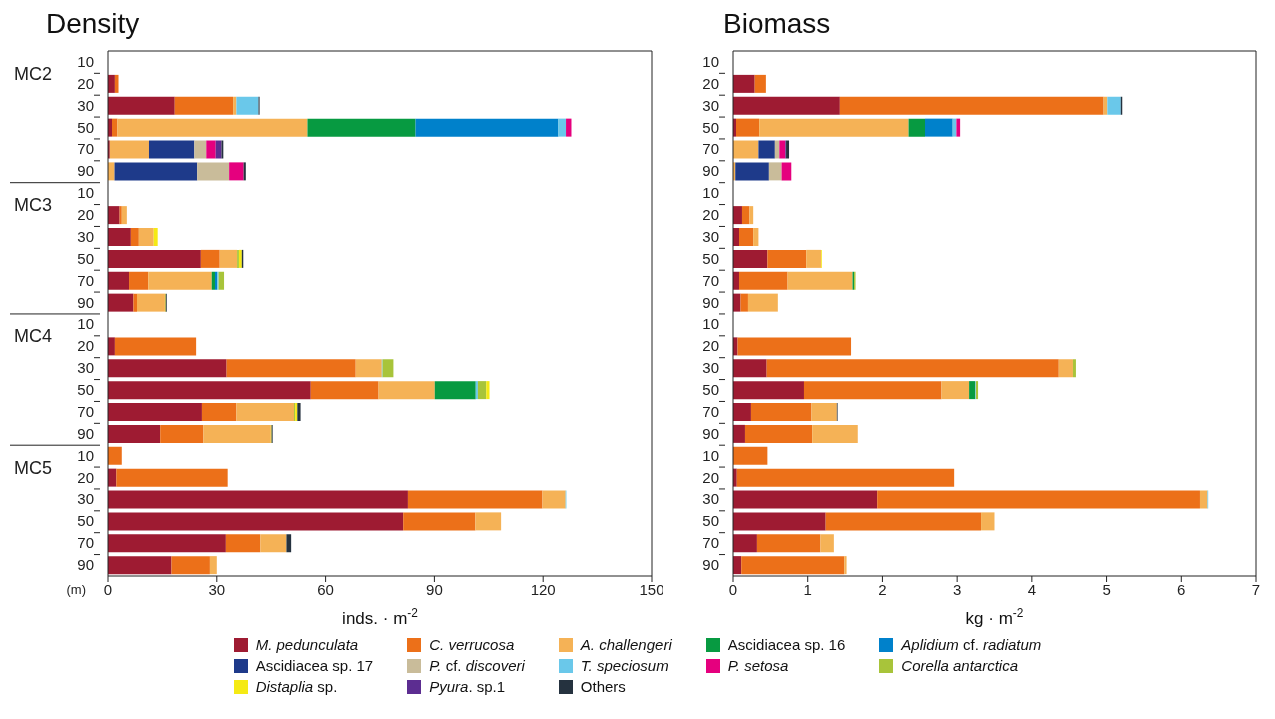 This screenshot has width=1275, height=719. I want to click on legend-label: Ascidiacea sp. 16, so click(786, 644).